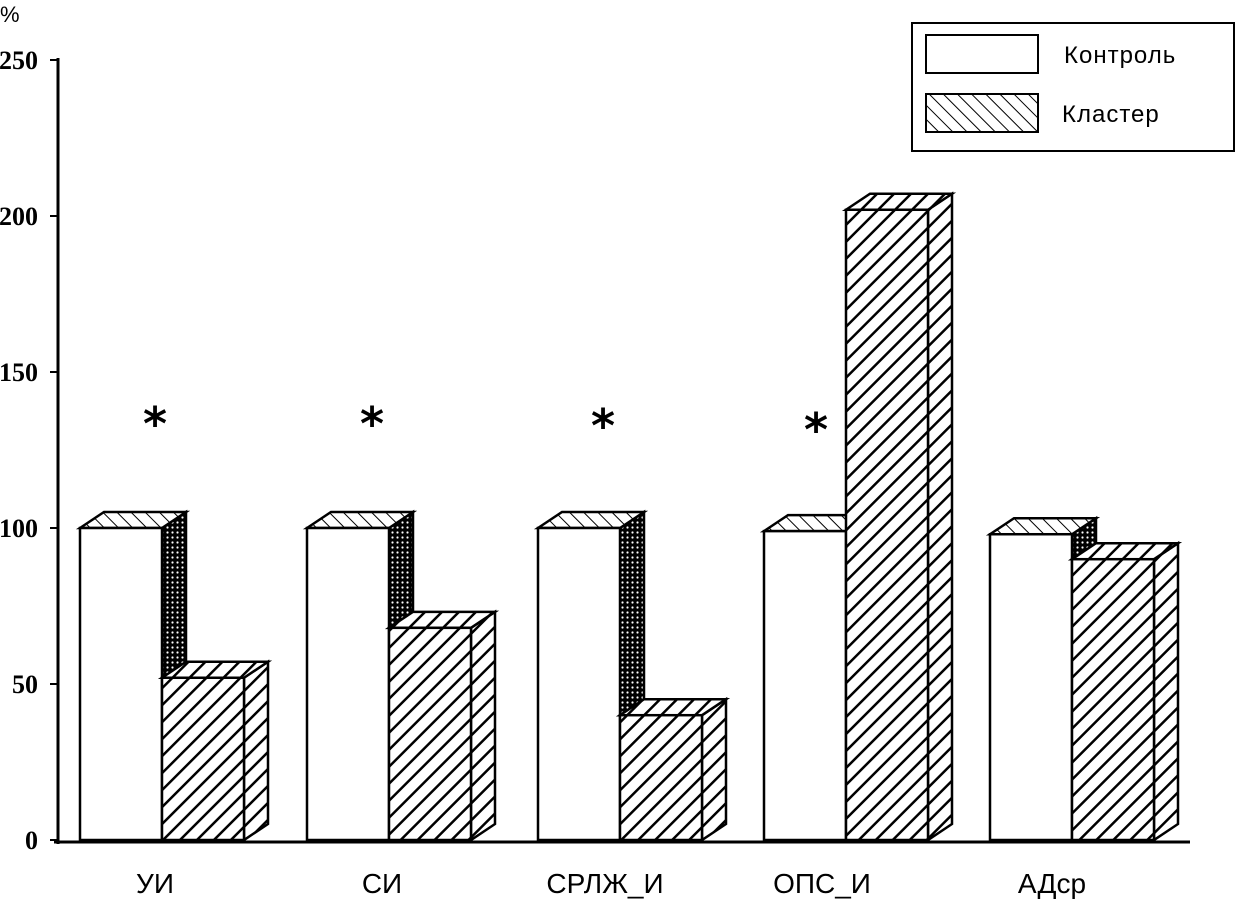  I want to click on bar-cluster-4-front, so click(1113, 699).